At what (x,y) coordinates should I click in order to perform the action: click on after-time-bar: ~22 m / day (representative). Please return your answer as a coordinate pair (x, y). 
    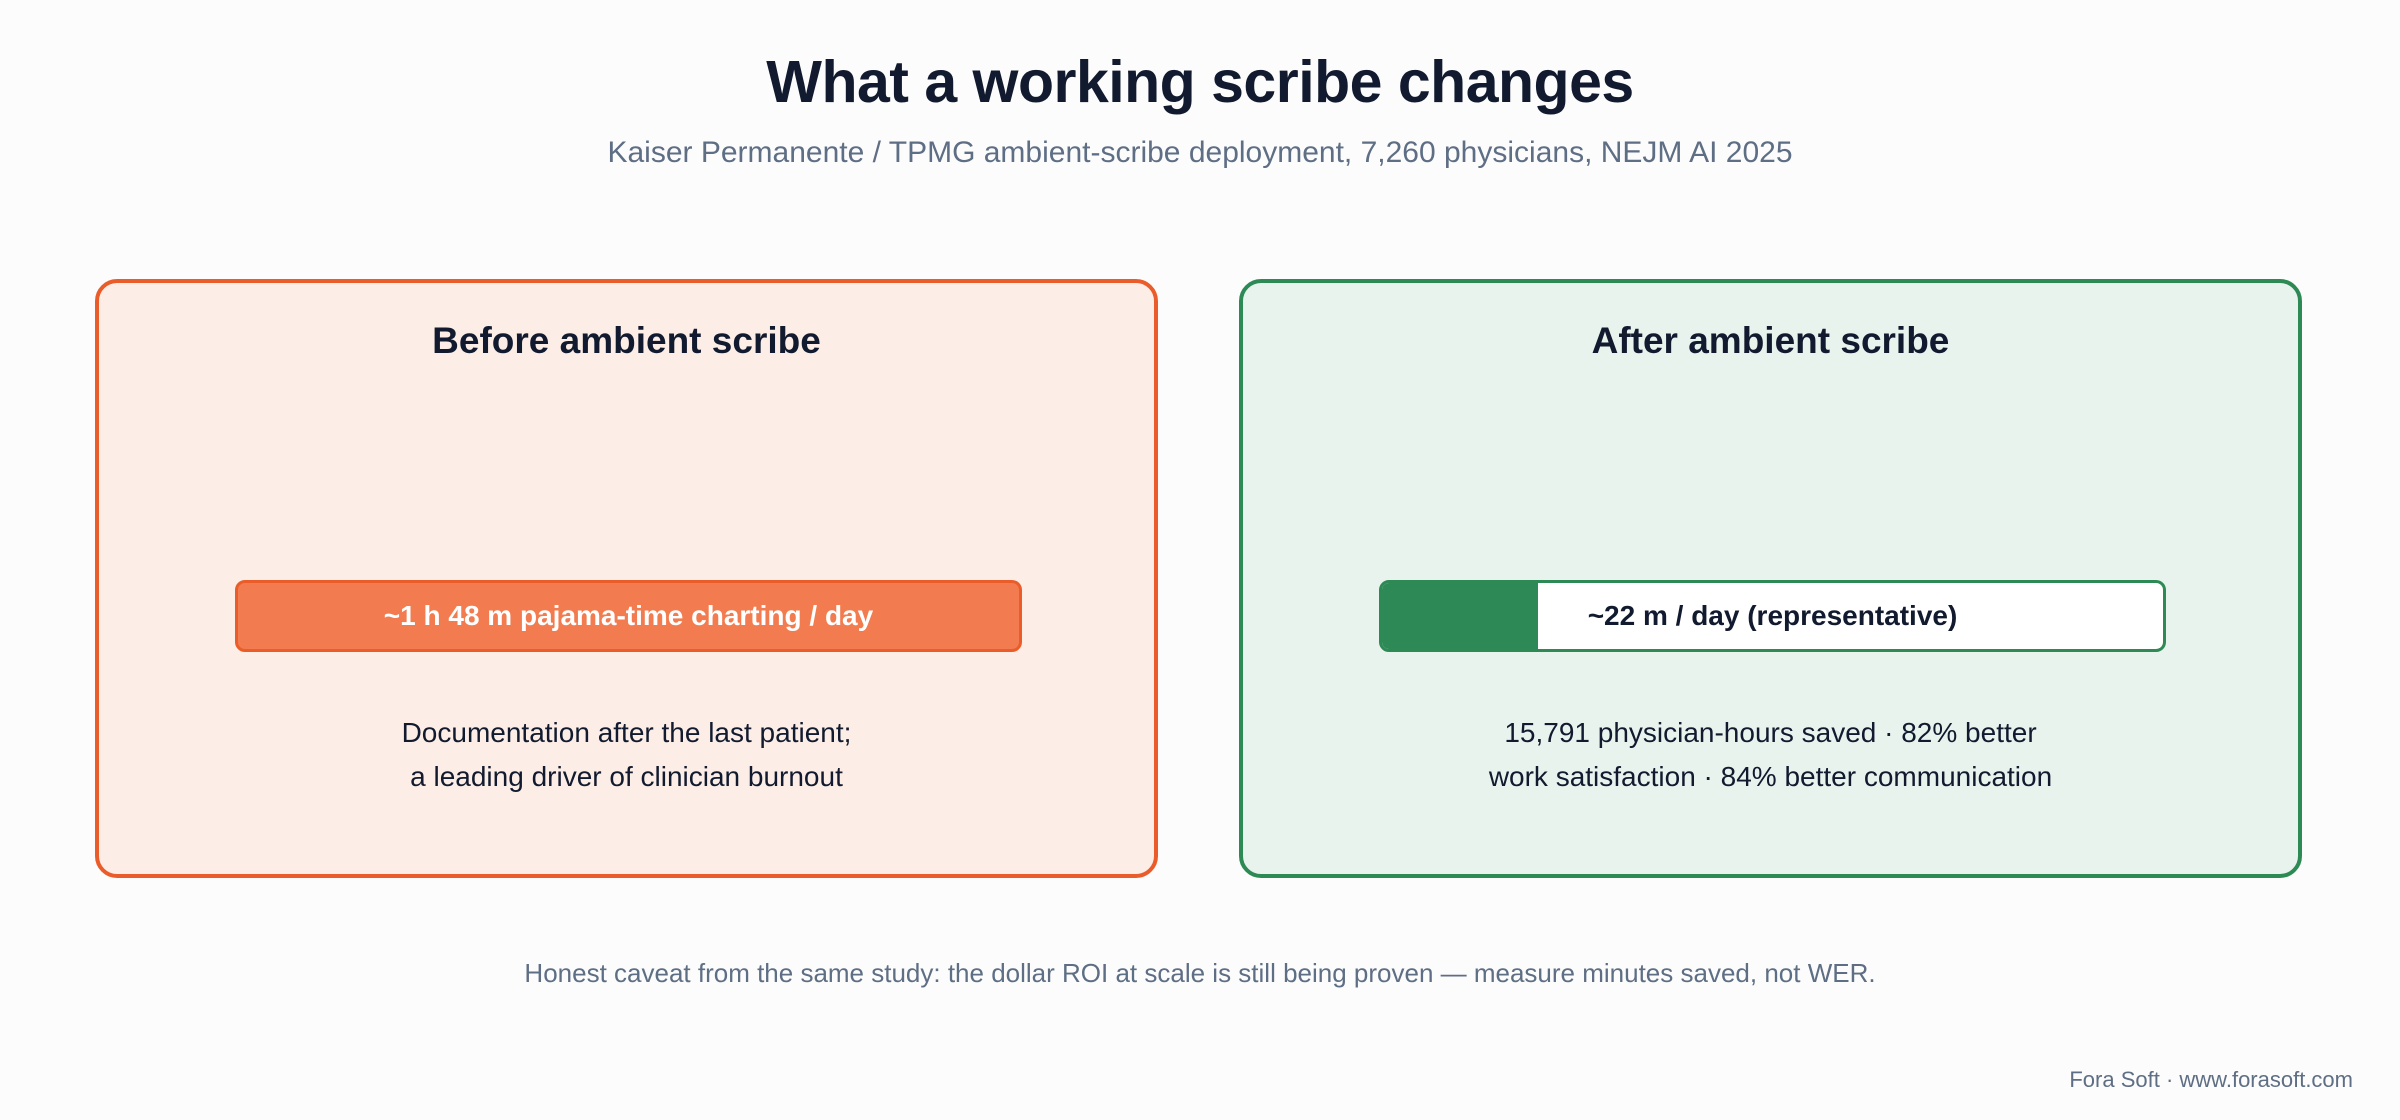
    Looking at the image, I should click on (1772, 616).